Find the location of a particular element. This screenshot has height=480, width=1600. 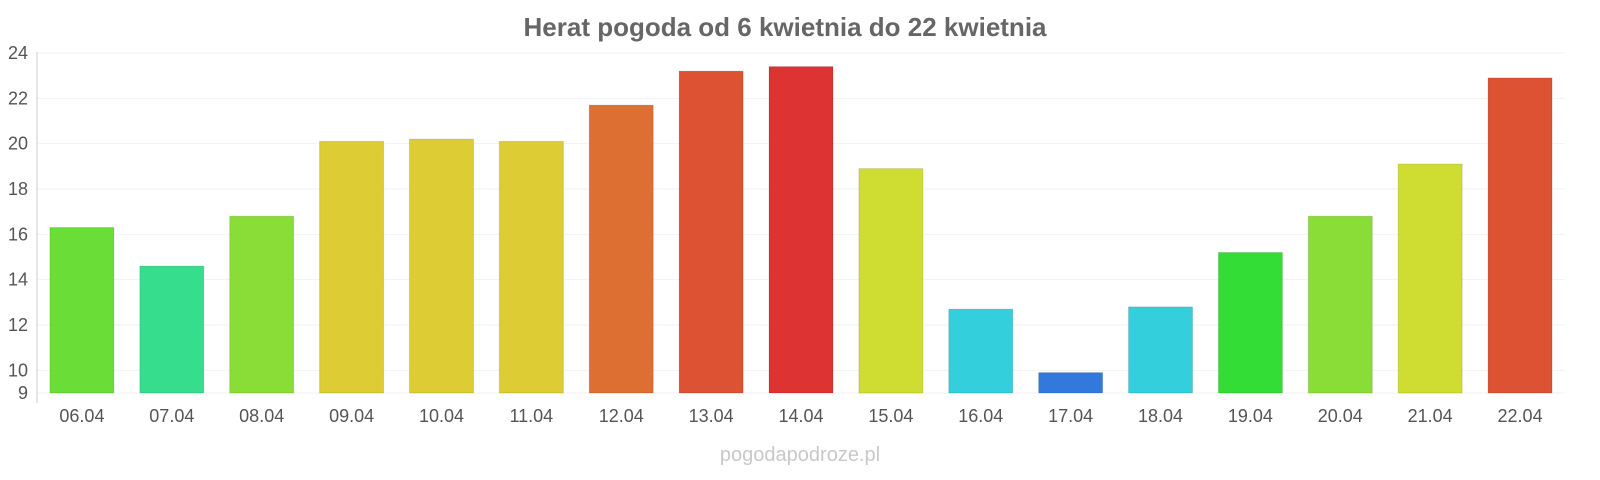

y-tick-label: 16 is located at coordinates (18, 234).